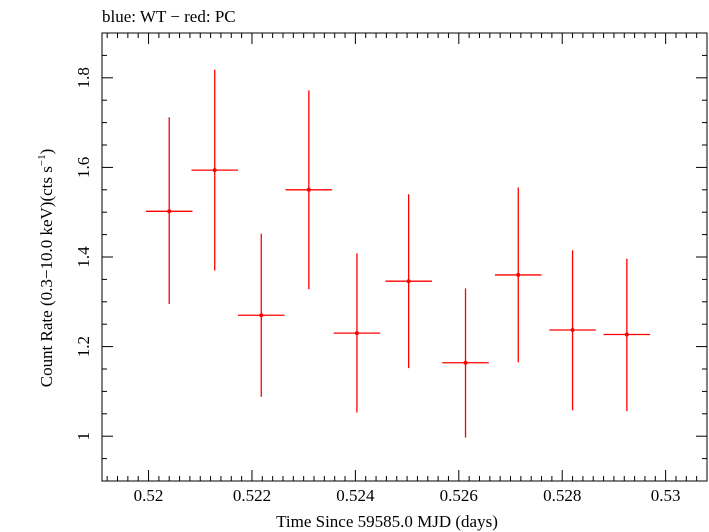 This screenshot has width=709, height=532. What do you see at coordinates (149, 495) in the screenshot?
I see `x-tick-label: 0.52` at bounding box center [149, 495].